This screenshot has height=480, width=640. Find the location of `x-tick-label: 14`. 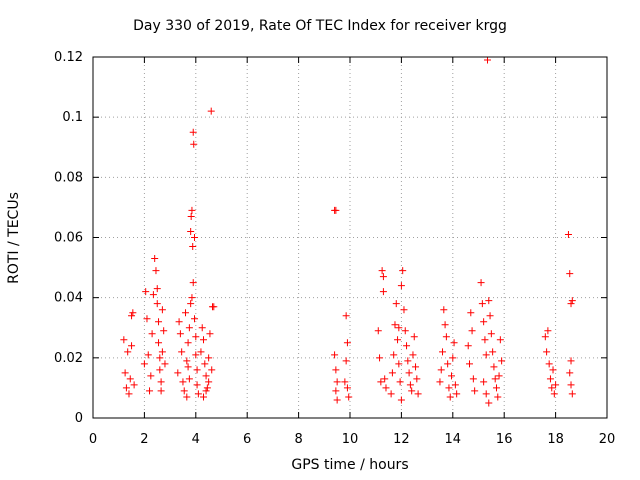

x-tick-label: 14 is located at coordinates (453, 439).